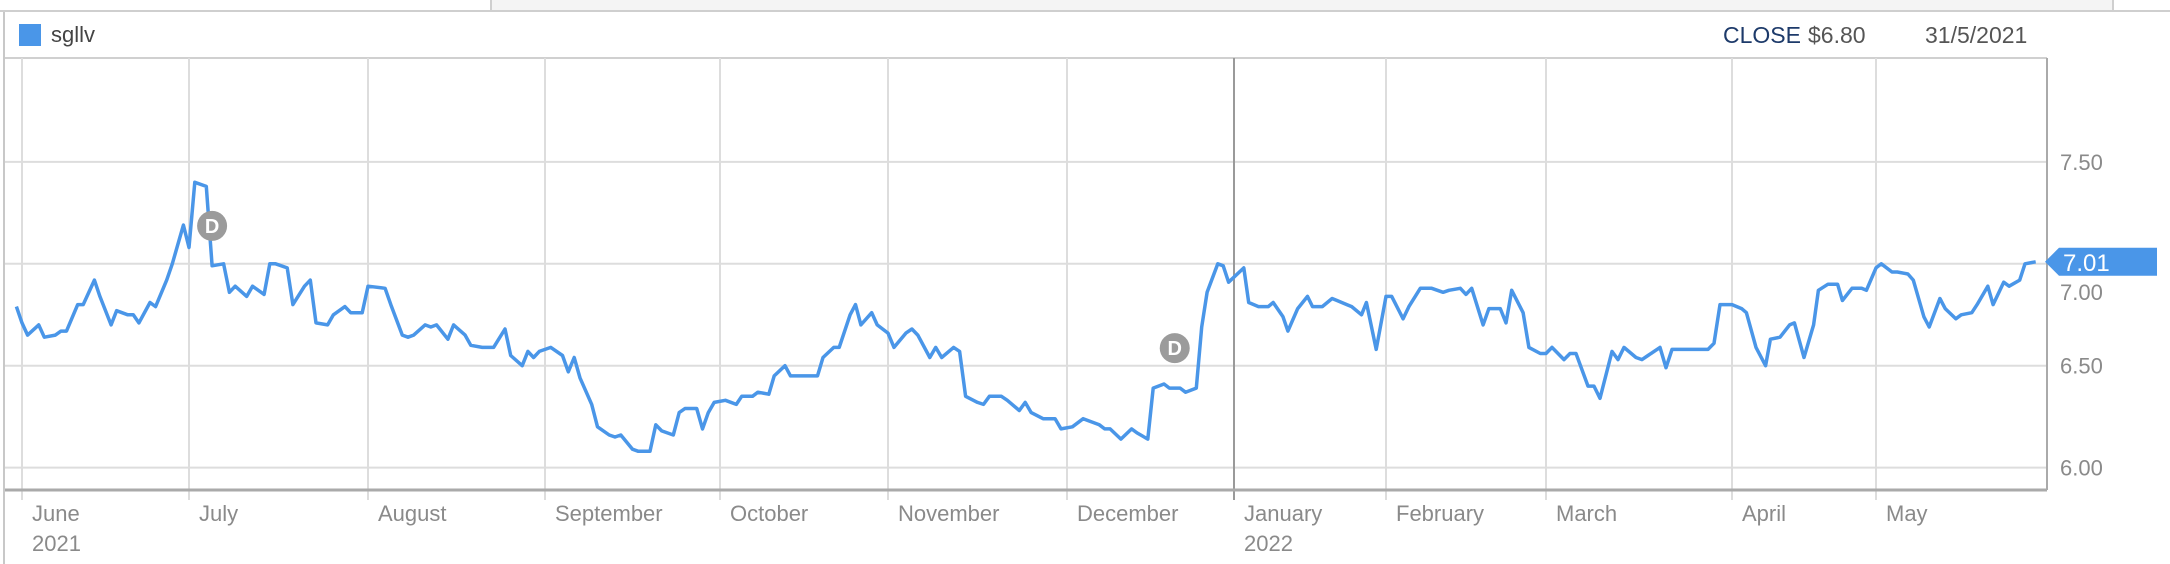 The width and height of the screenshot is (2170, 564). Describe the element at coordinates (4, 288) in the screenshot. I see `panel-left-border` at that location.